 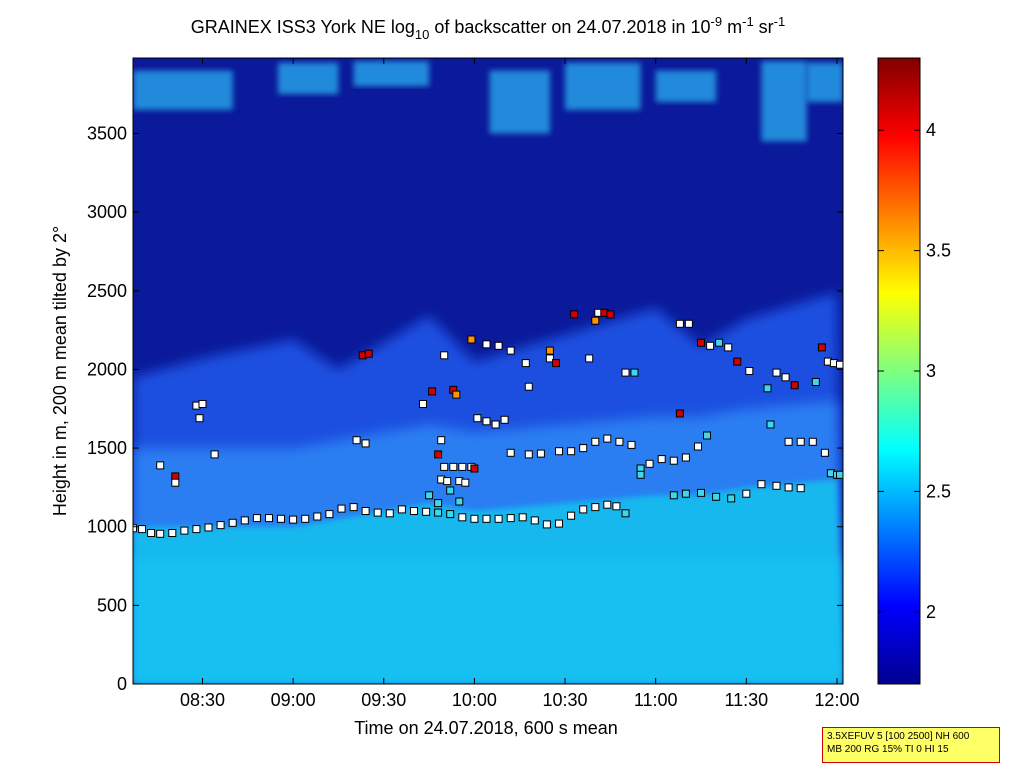 I want to click on y-tick-label: 2500, so click(x=107, y=291).